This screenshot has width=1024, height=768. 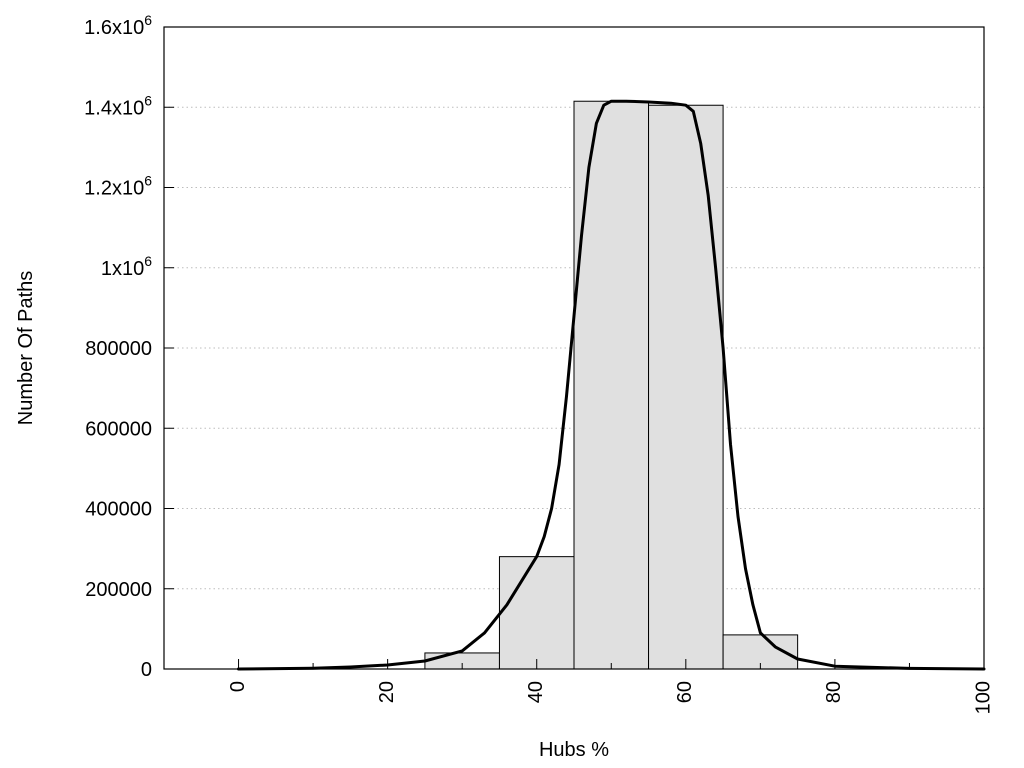 I want to click on y-tick-label: 1x10⁶, so click(x=126, y=266).